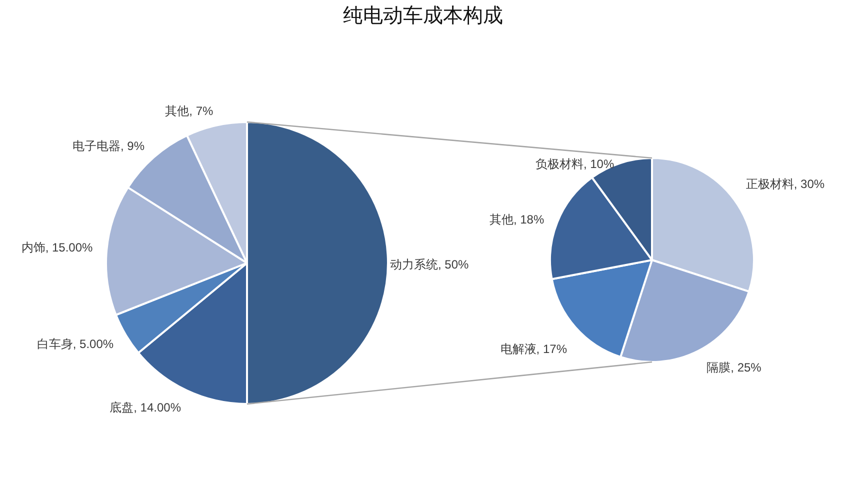 Image resolution: width=846 pixels, height=504 pixels. I want to click on slice-label: 其他, 7%, so click(189, 111).